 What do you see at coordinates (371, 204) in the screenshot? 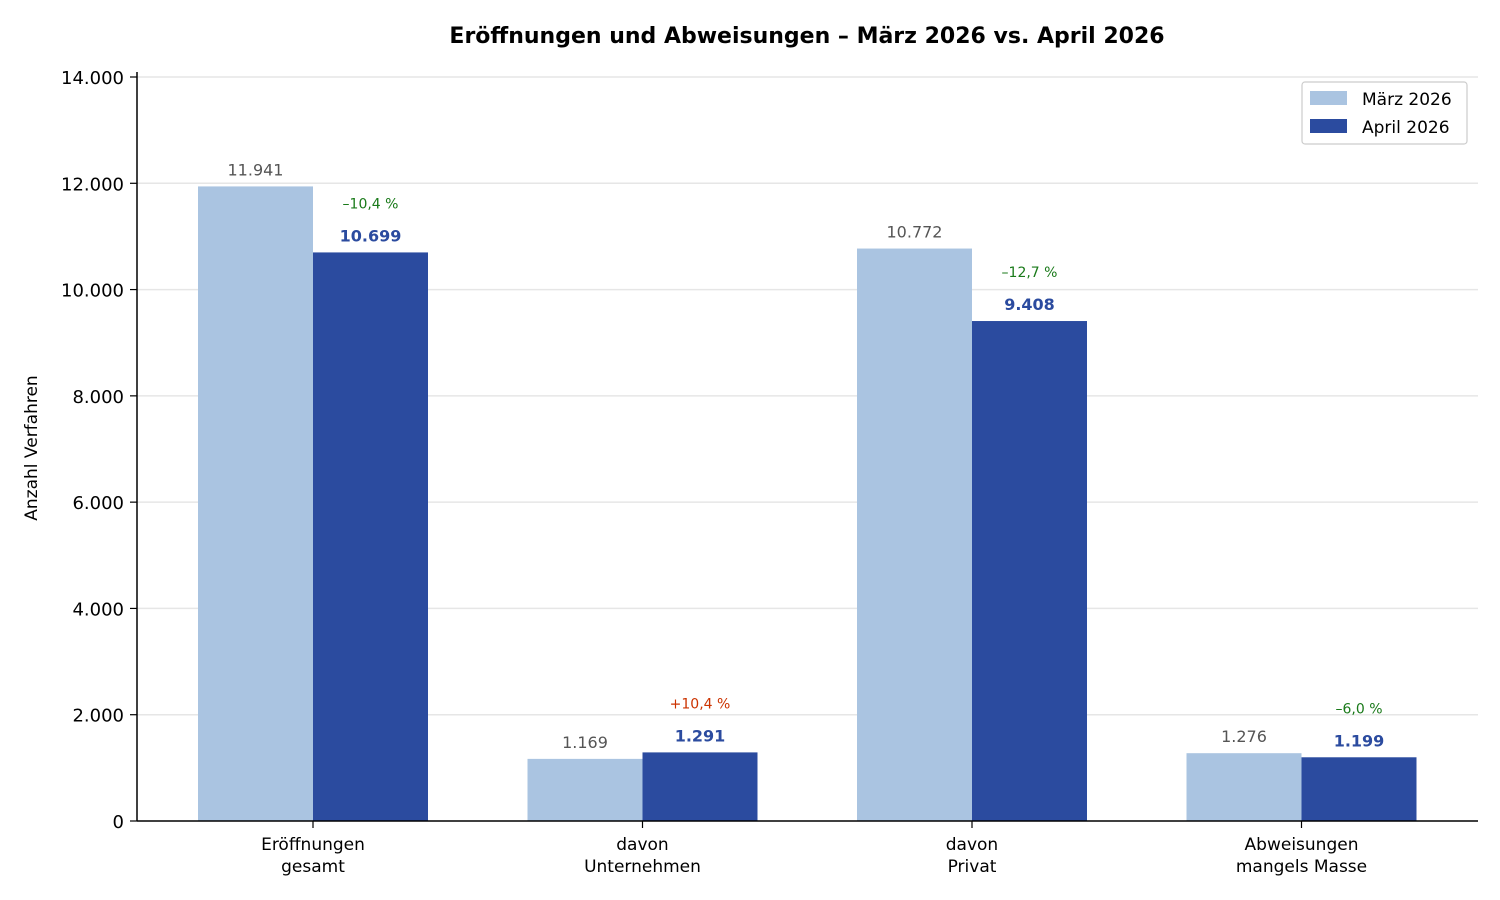
I see `change-percent-label: –10,4 %` at bounding box center [371, 204].